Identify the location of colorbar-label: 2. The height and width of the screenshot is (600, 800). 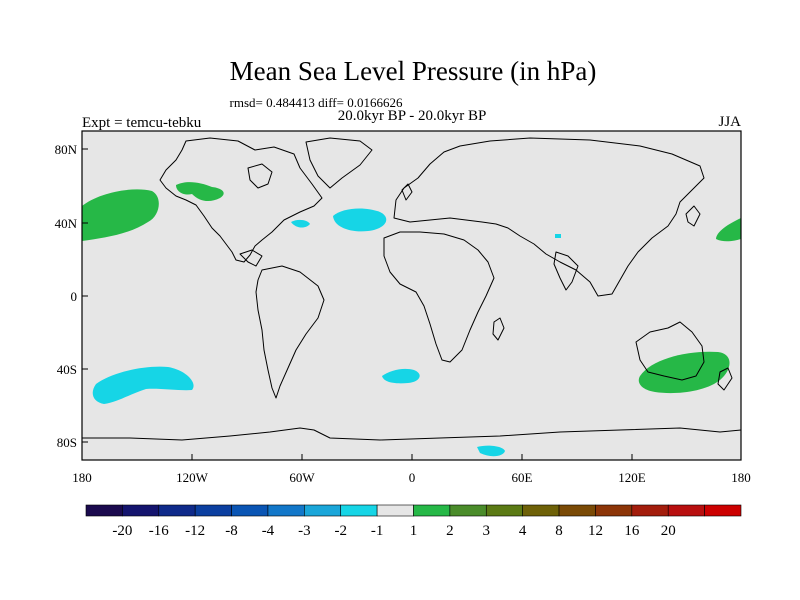
(450, 531).